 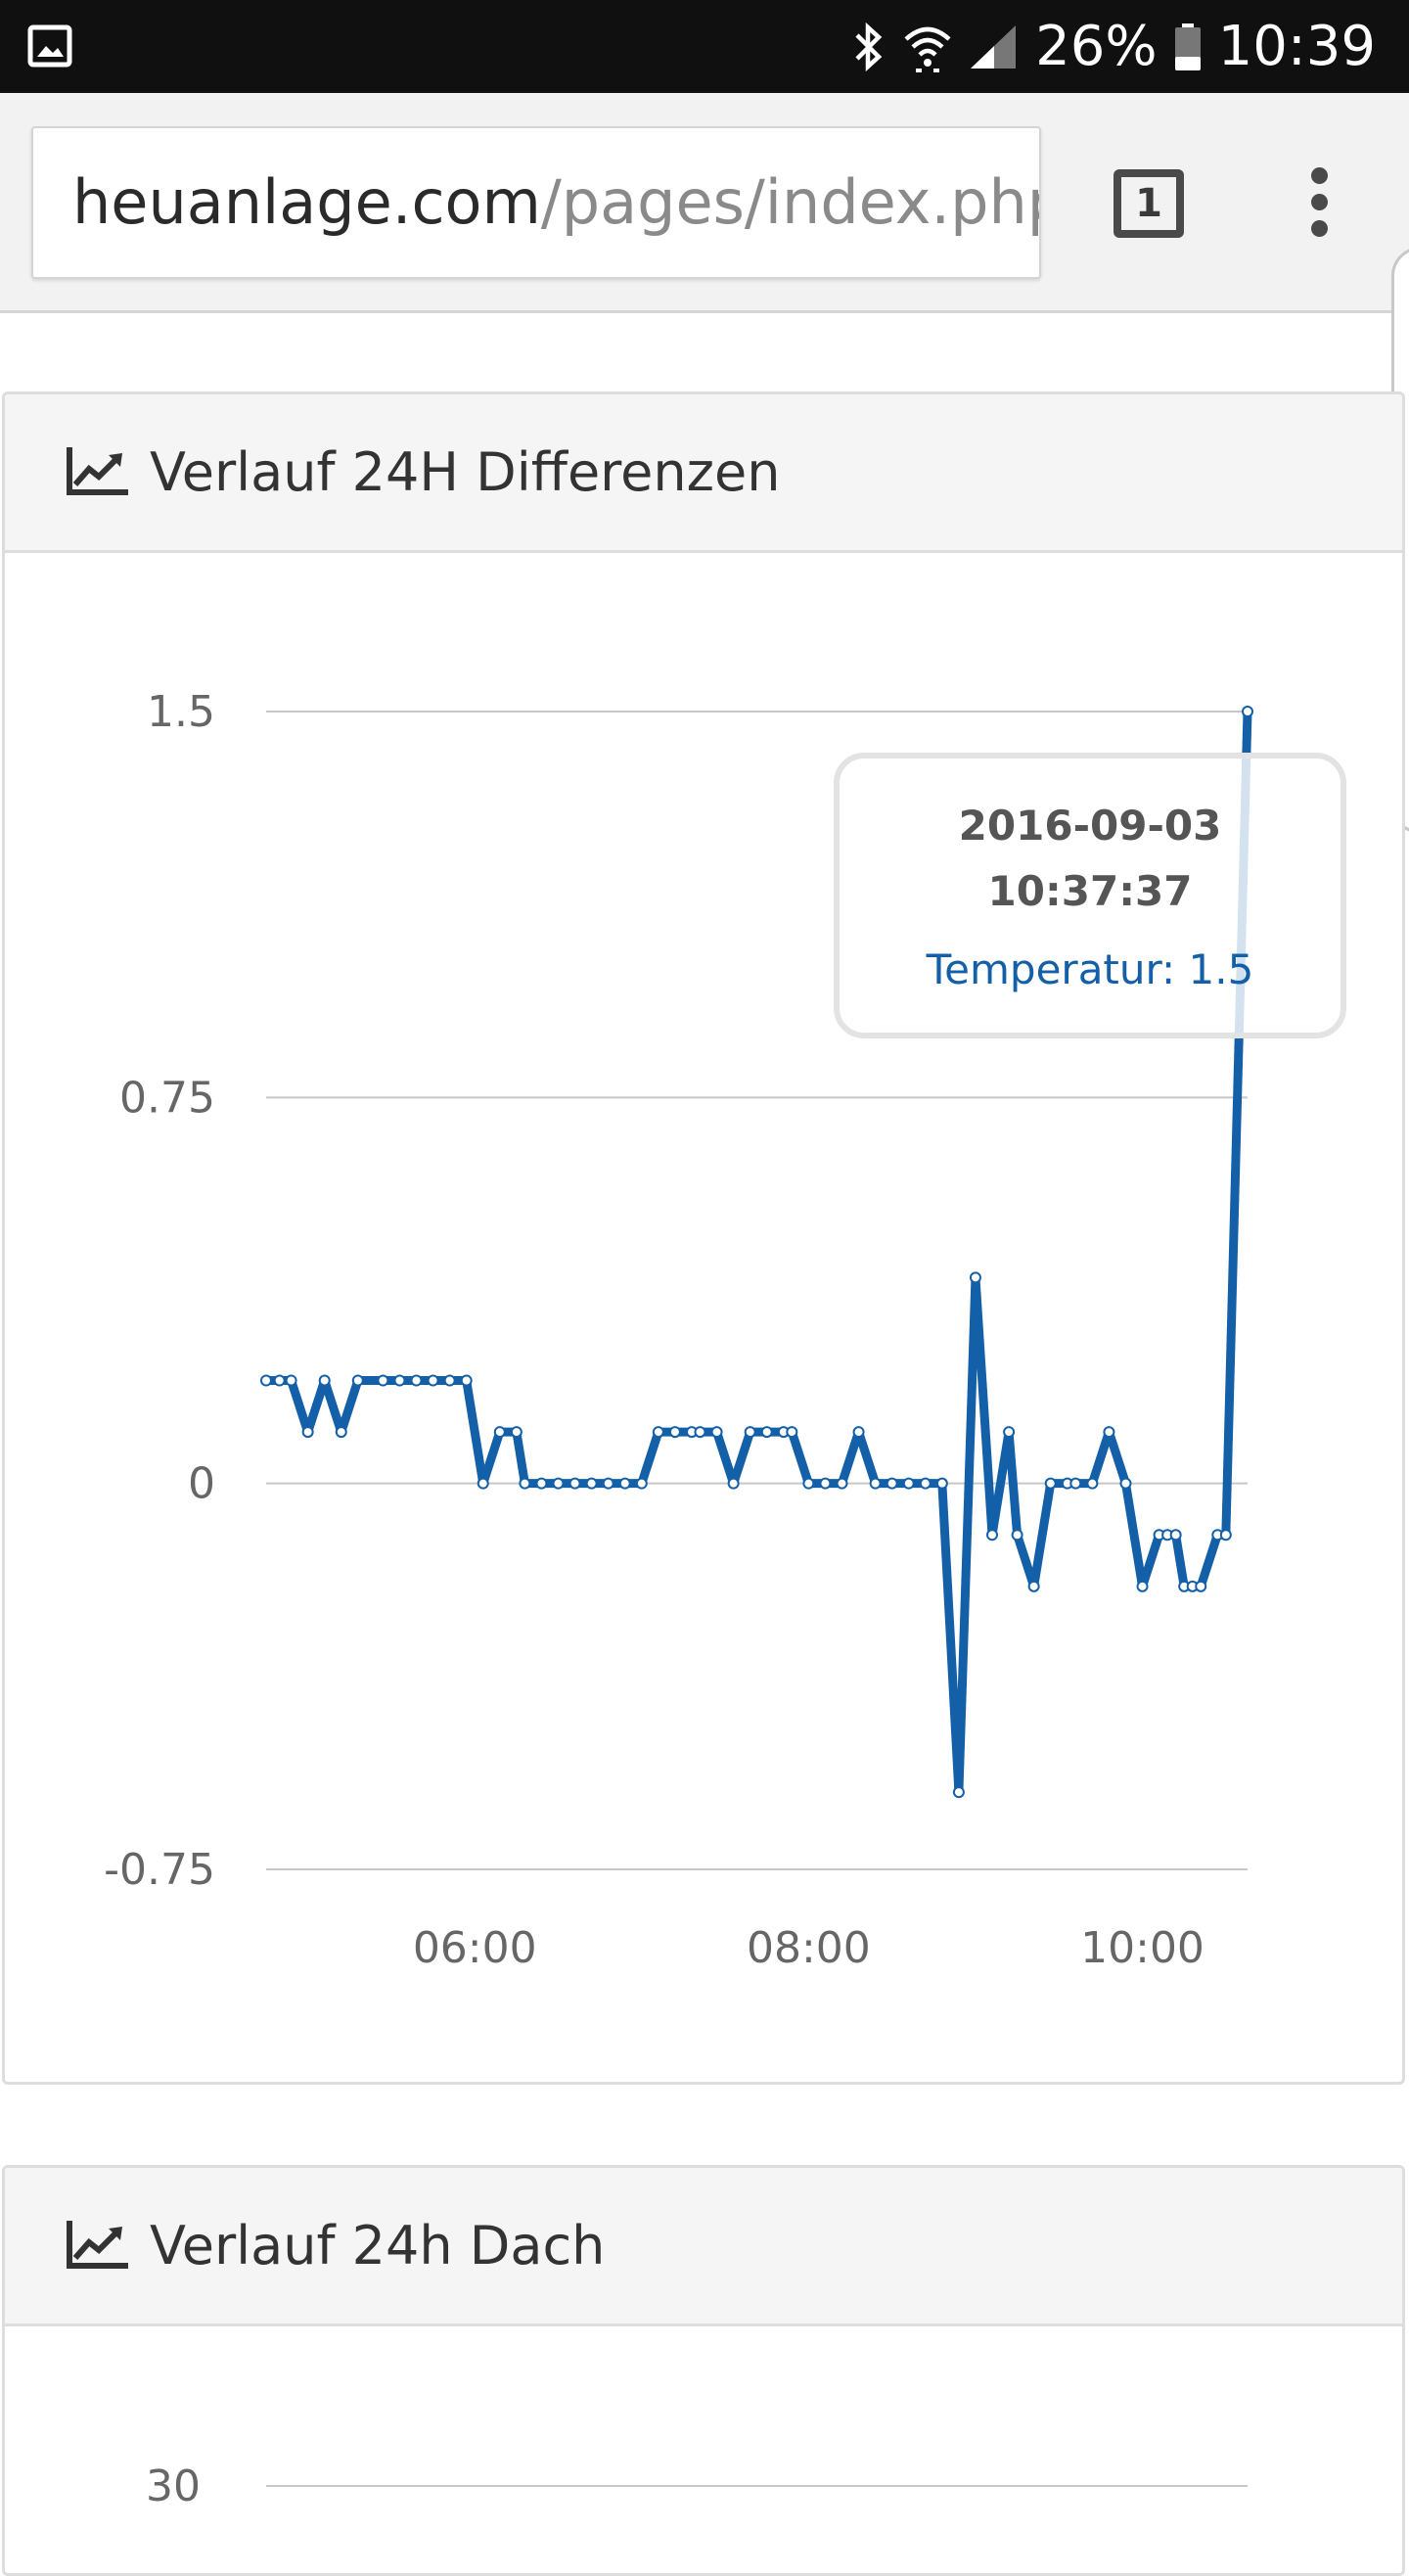 What do you see at coordinates (703, 2247) in the screenshot?
I see `panel-header: Verlauf 24h Dach` at bounding box center [703, 2247].